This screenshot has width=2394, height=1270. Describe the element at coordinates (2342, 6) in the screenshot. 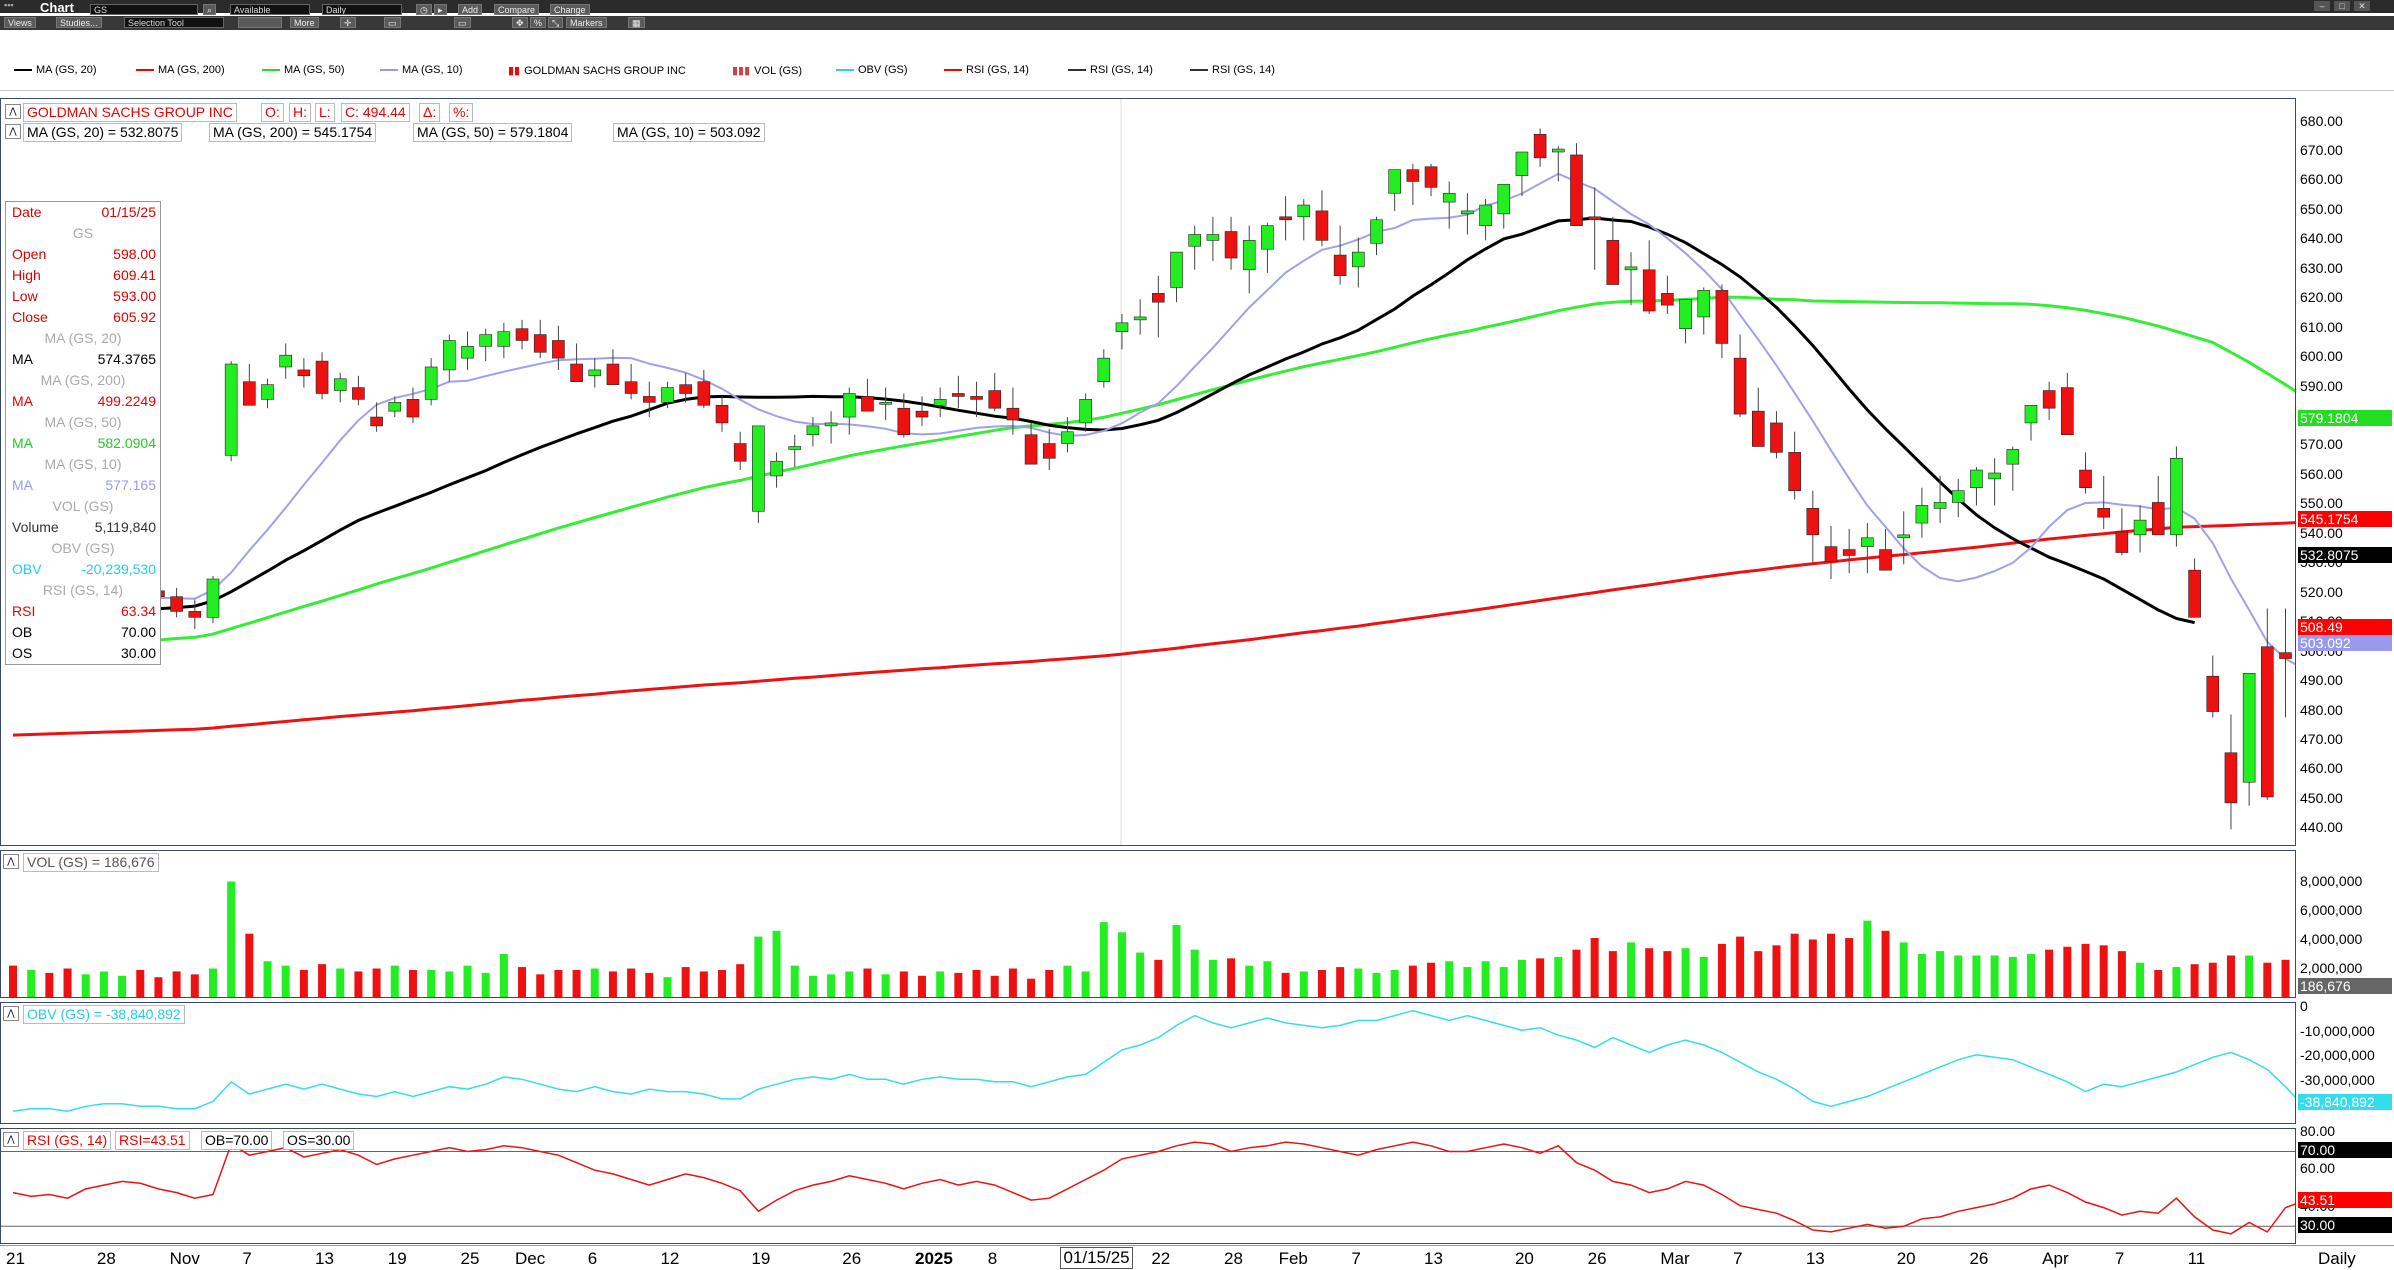

I see `maximize-button: □` at that location.